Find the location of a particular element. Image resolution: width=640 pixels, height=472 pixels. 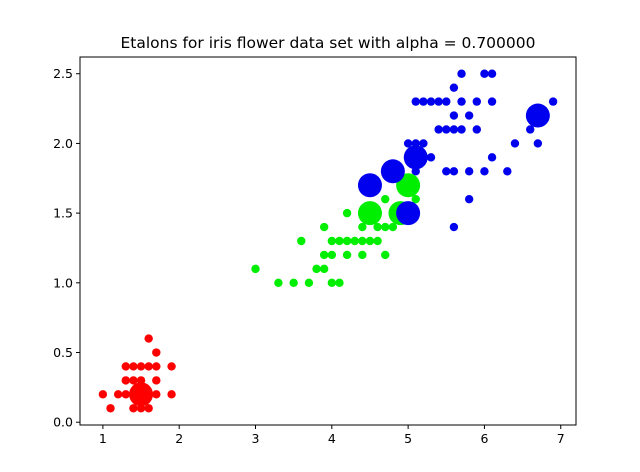

x-tick-label: 7 is located at coordinates (561, 438).